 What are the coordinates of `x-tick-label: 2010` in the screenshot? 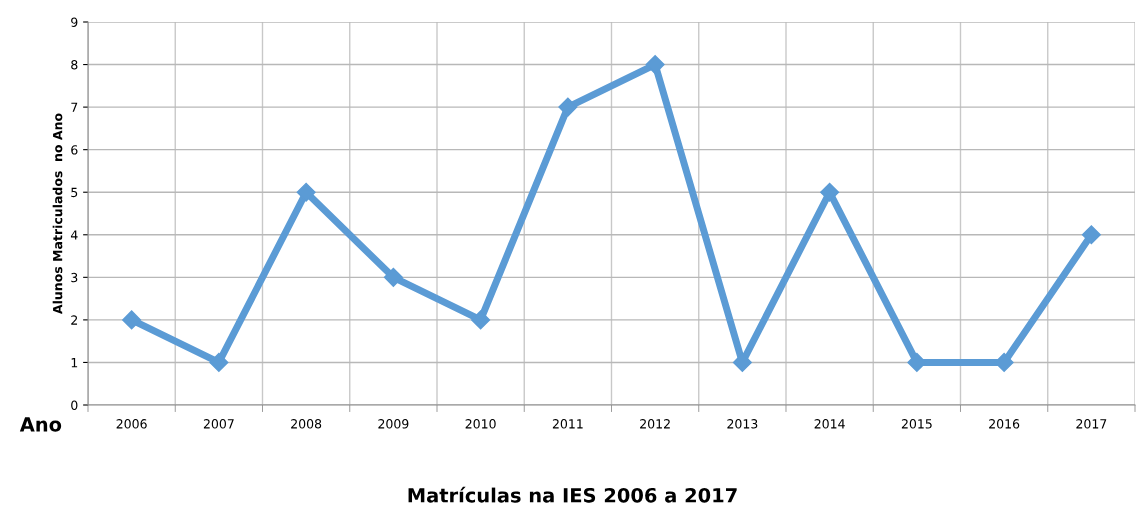 It's located at (480, 424).